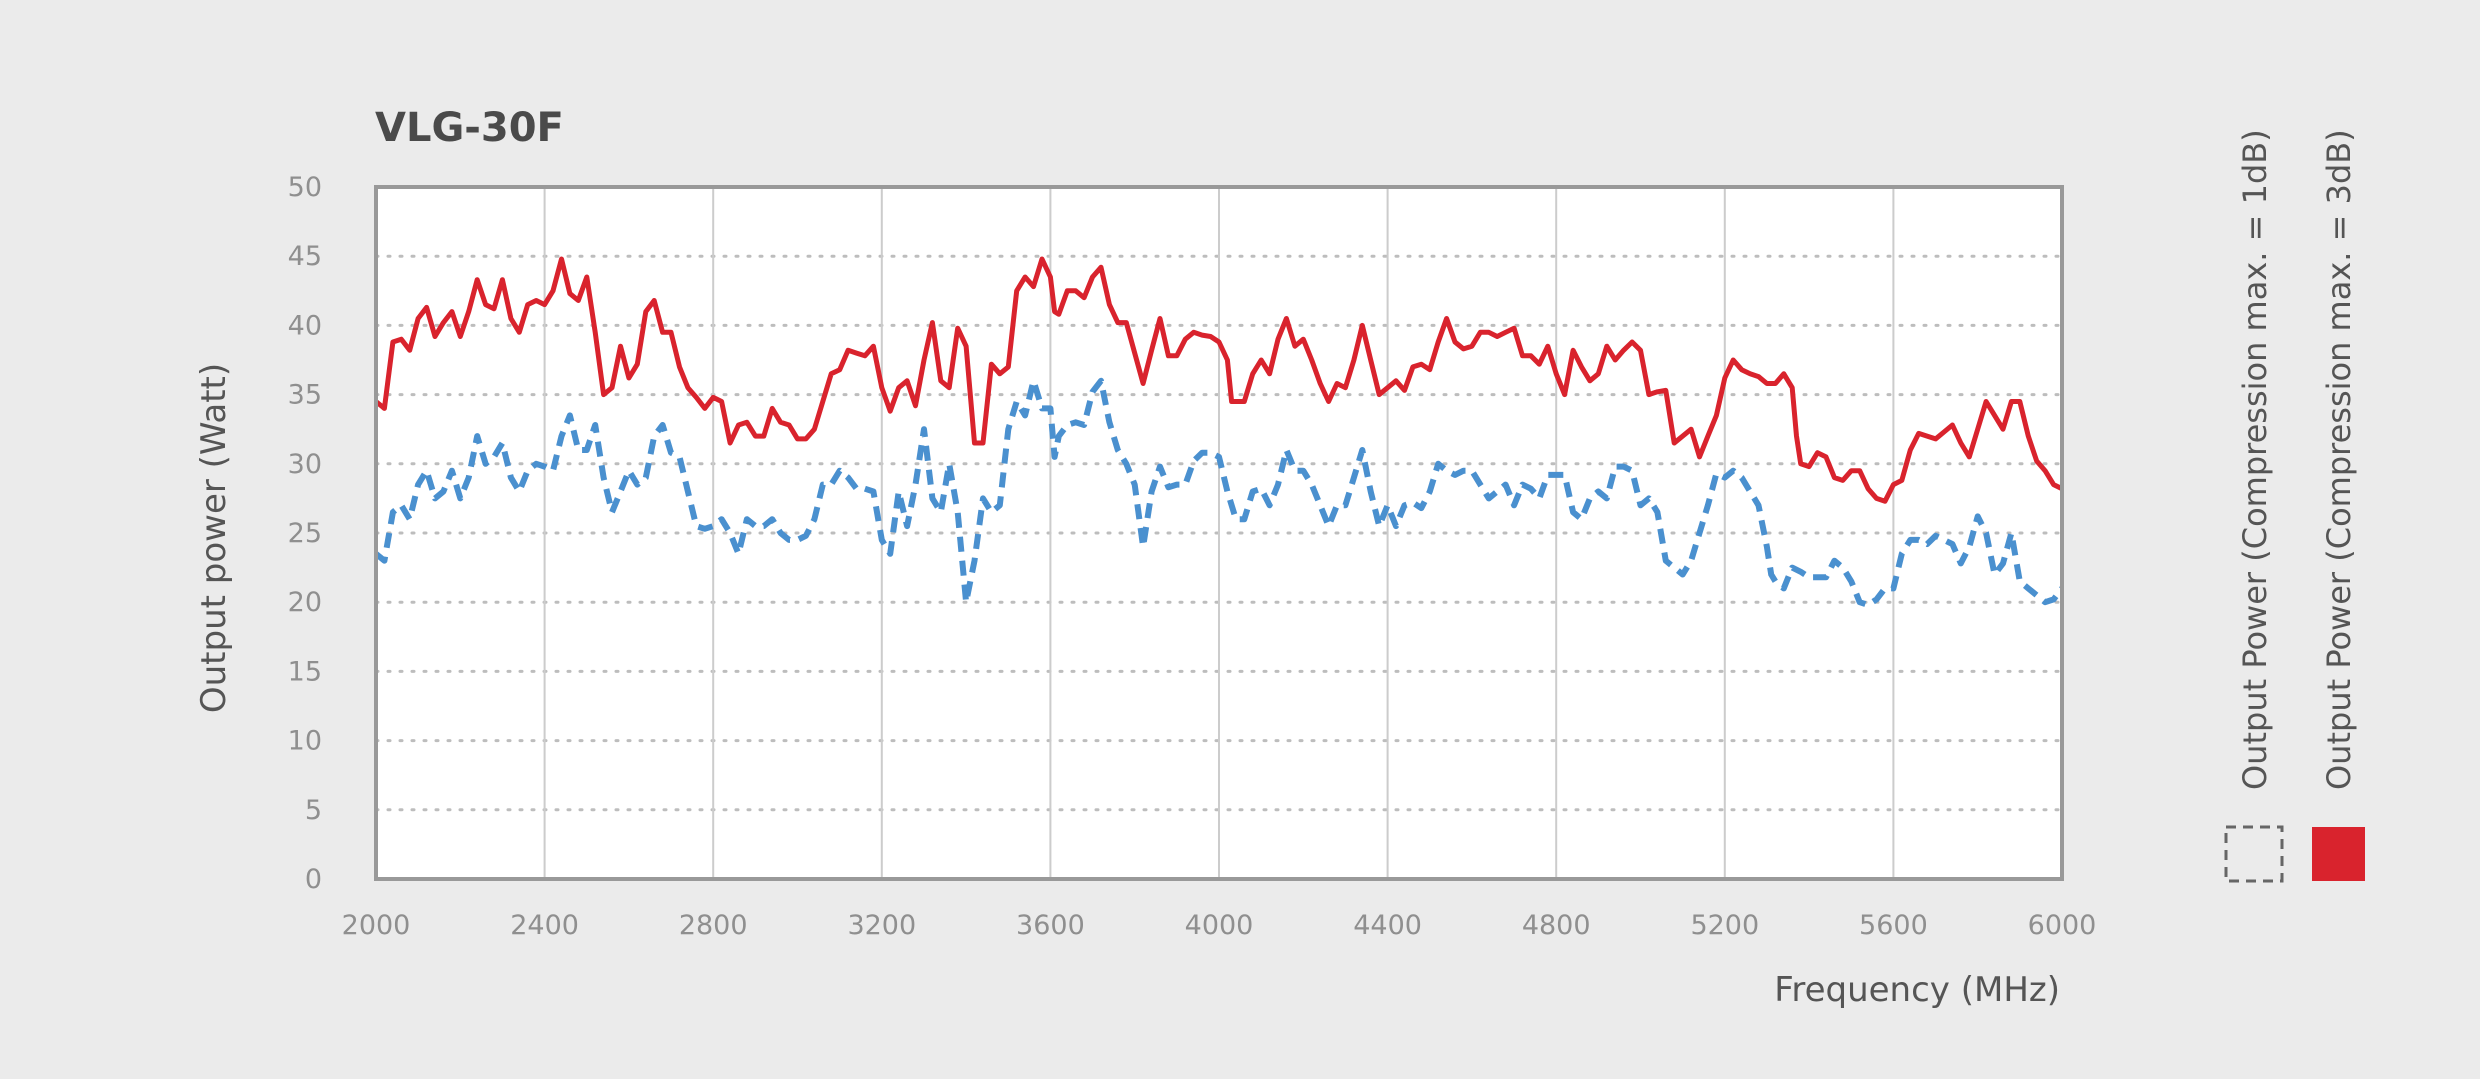 The height and width of the screenshot is (1079, 2480). Describe the element at coordinates (305, 256) in the screenshot. I see `y-tick-label: 45` at that location.